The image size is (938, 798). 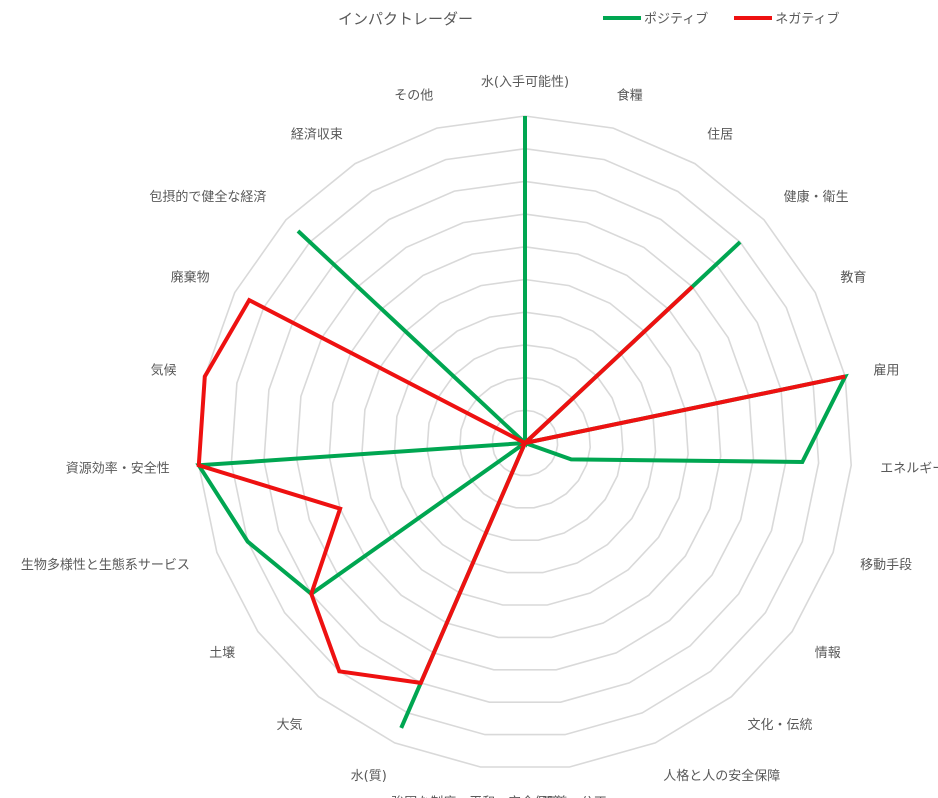 What do you see at coordinates (207, 197) in the screenshot?
I see `category-label: 包摂的で健全な経済` at bounding box center [207, 197].